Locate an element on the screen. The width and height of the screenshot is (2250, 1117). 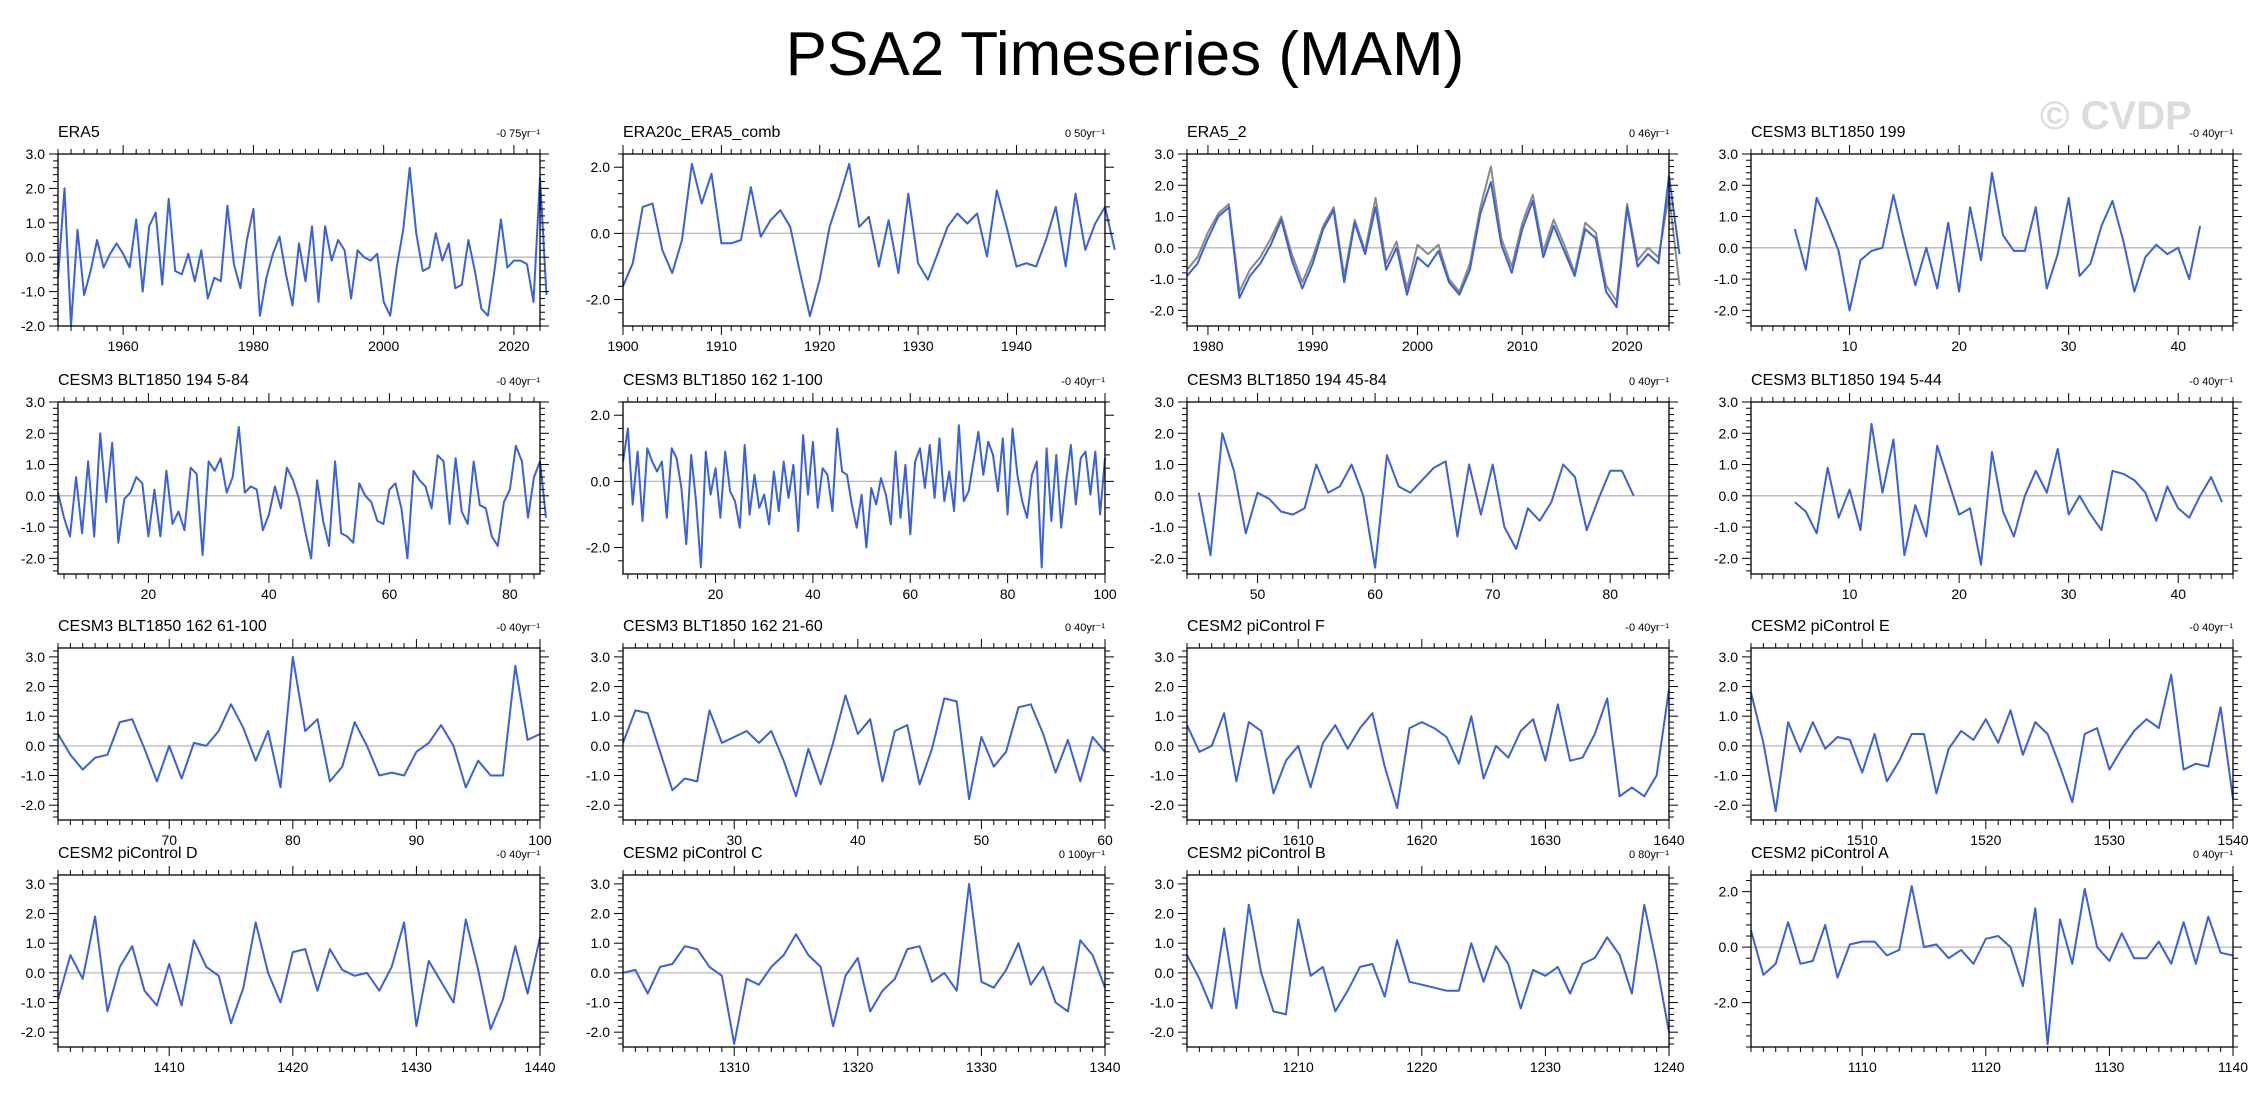
series-line-cesm2-picontrol-e is located at coordinates (1992, 743).